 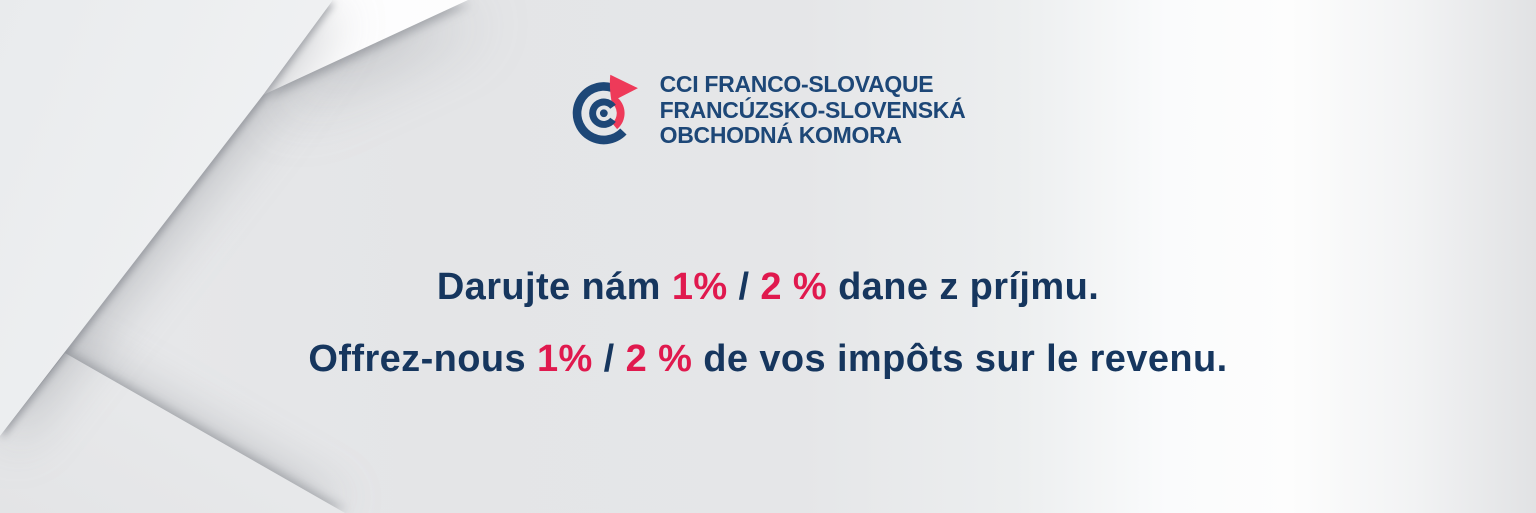 What do you see at coordinates (796, 84) in the screenshot?
I see `logo-text-line: CCI FRANCO-SLOVAQUE` at bounding box center [796, 84].